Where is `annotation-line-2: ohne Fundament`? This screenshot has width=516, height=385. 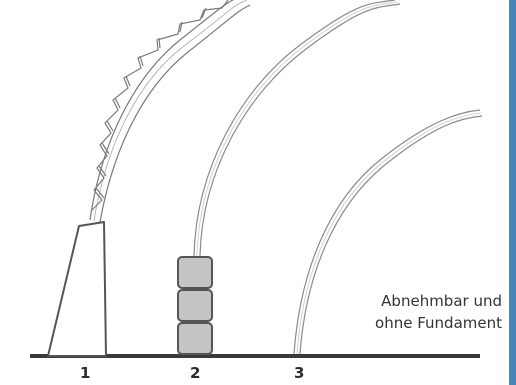 annotation-line-2: ohne Fundament is located at coordinates (438, 323).